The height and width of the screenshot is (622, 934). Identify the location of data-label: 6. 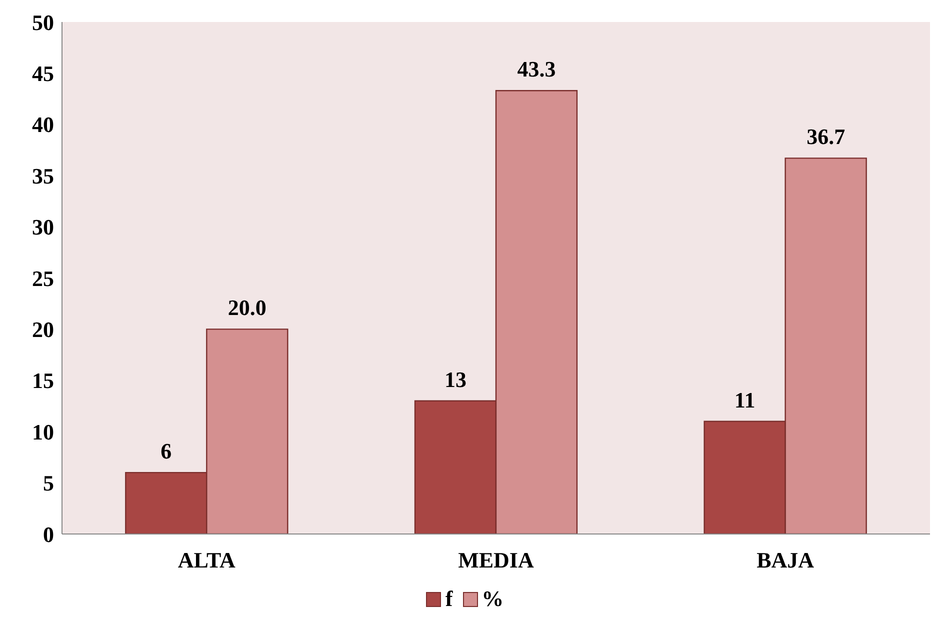
(166, 451).